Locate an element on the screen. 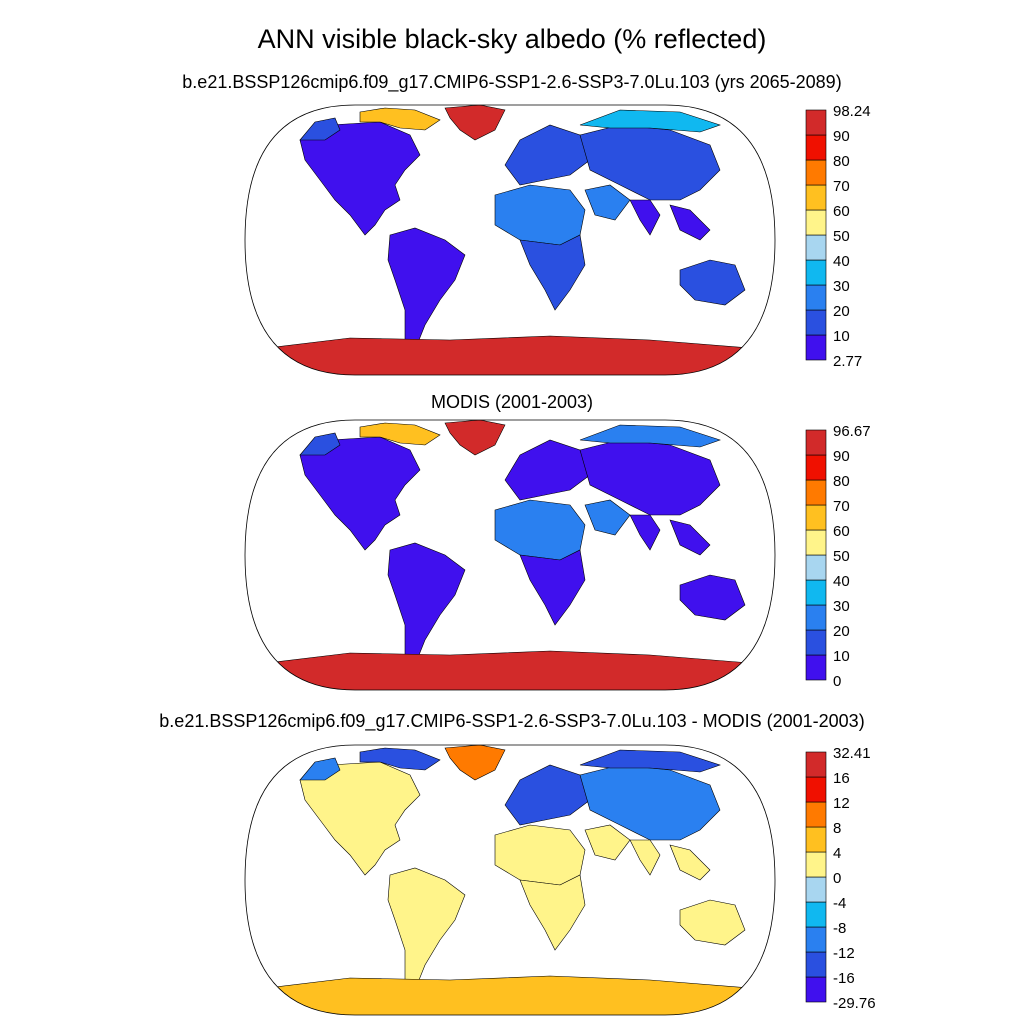 This screenshot has height=1024, width=1024. colorbar-min-label: -29.76 is located at coordinates (854, 1003).